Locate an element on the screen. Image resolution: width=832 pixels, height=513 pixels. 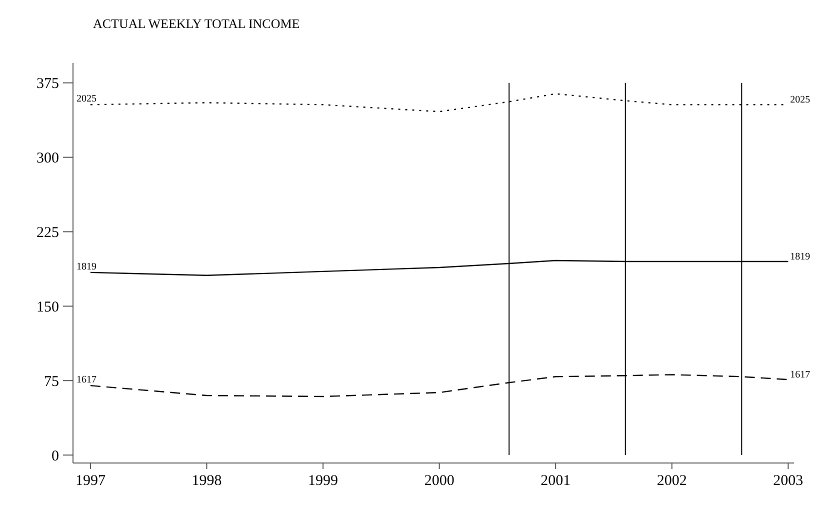
x-tick-label: 1998 is located at coordinates (207, 481).